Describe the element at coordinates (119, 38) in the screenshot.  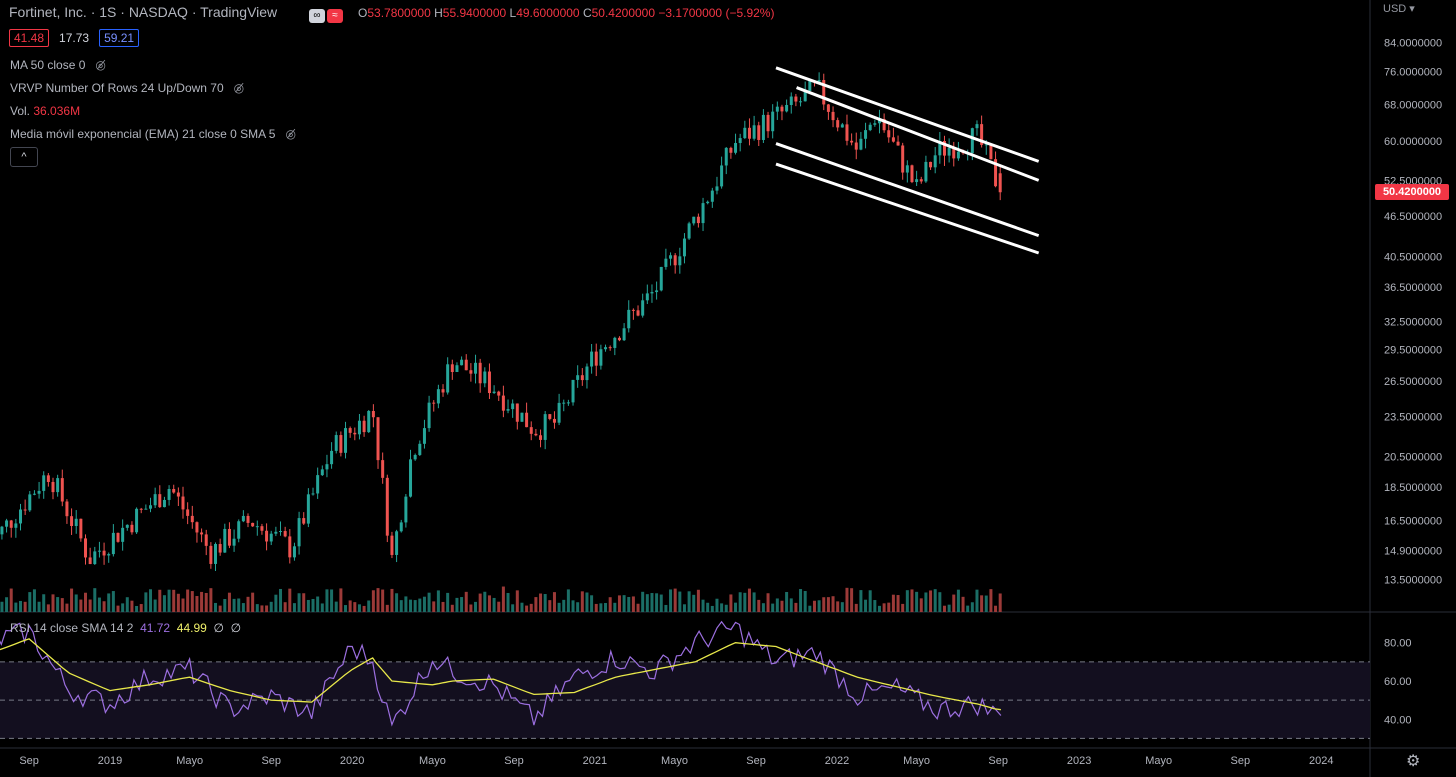
I see `box-blue: 59.21` at that location.